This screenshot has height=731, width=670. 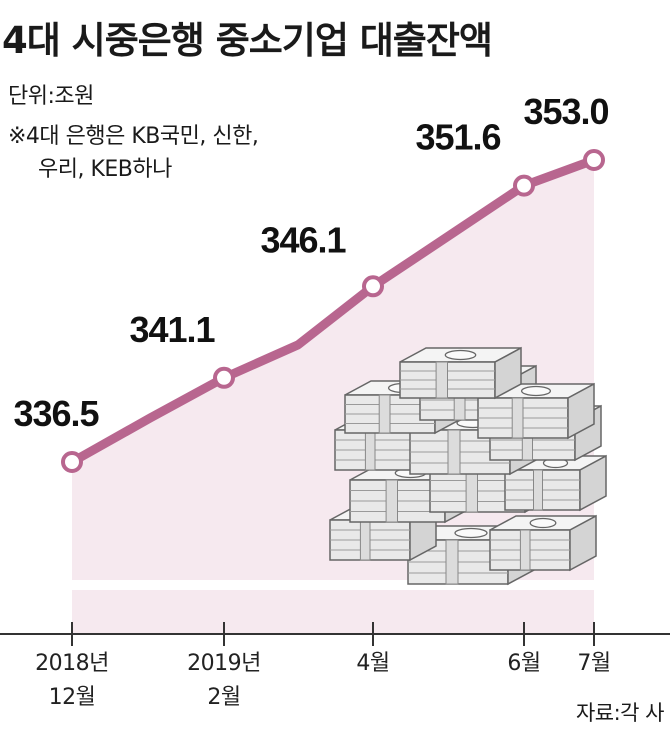 I want to click on source-note: 자료:각 사, so click(x=620, y=713).